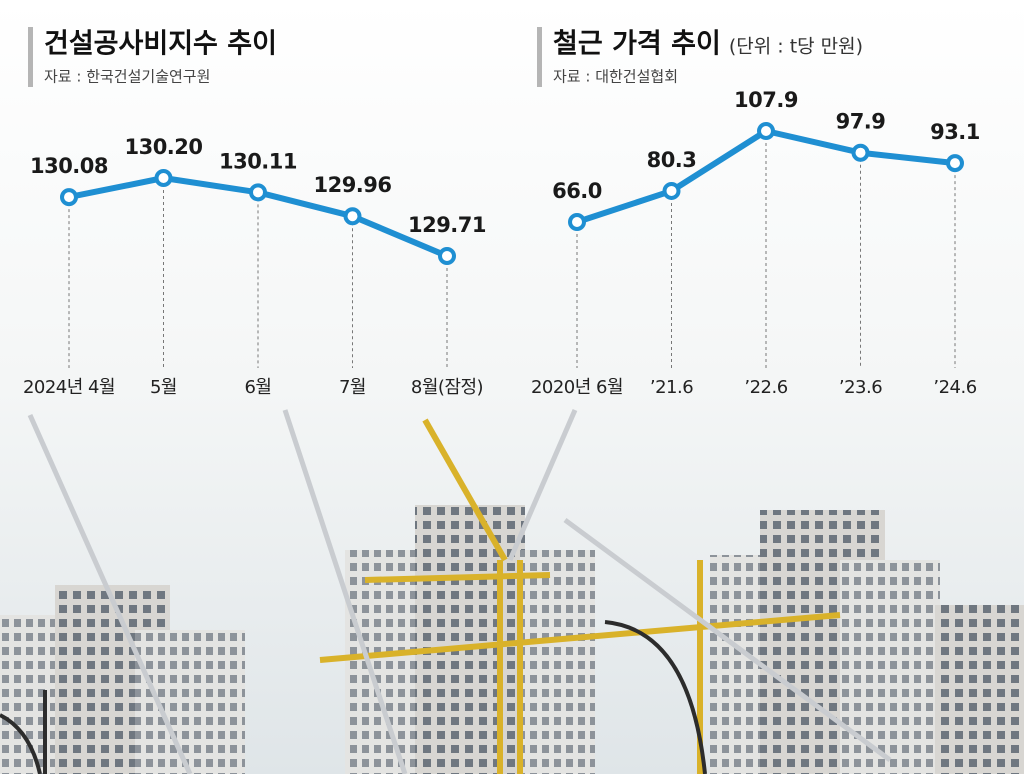  Describe the element at coordinates (577, 387) in the screenshot. I see `x-tick-label: 2020년 6월` at that location.